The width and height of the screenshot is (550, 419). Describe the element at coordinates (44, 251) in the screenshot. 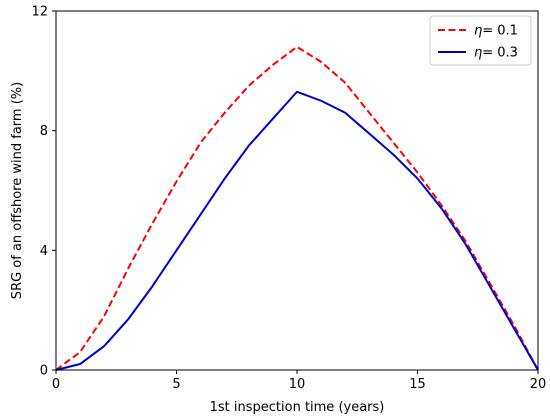

I see `y-tick-label: 4` at that location.